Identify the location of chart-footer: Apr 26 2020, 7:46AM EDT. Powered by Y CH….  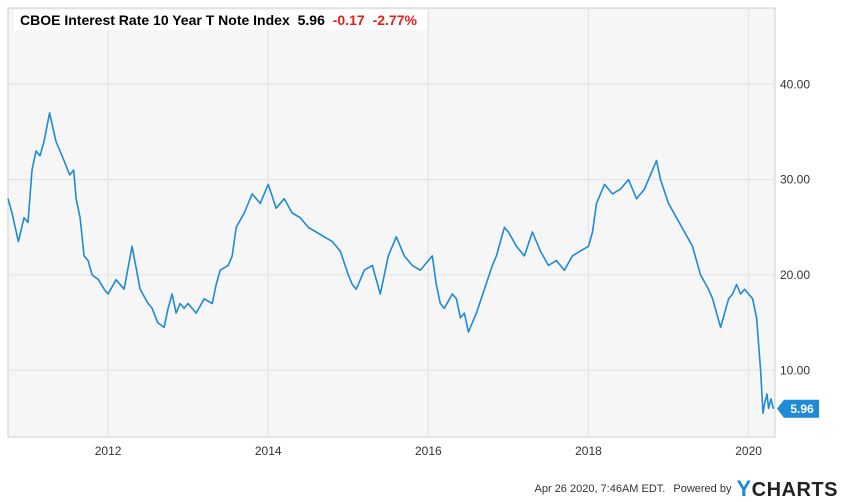
(686, 489).